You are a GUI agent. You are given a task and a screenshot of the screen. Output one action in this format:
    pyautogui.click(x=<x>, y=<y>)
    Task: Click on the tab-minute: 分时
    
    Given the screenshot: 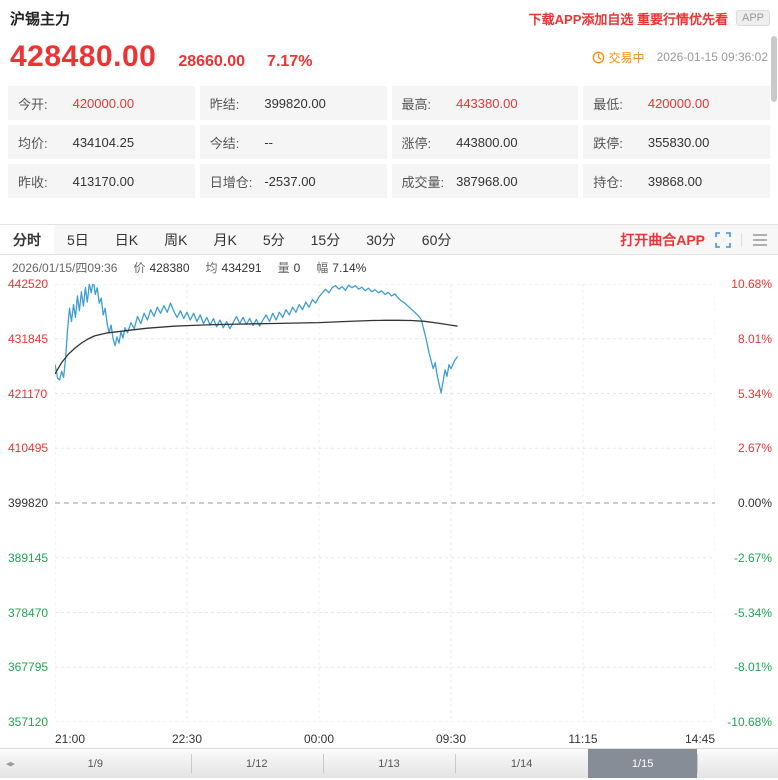 What is the action you would take?
    pyautogui.click(x=27, y=239)
    